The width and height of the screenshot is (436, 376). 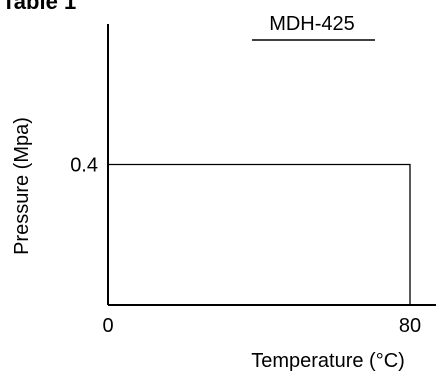 What do you see at coordinates (410, 326) in the screenshot?
I see `x-tick-label-1: 80` at bounding box center [410, 326].